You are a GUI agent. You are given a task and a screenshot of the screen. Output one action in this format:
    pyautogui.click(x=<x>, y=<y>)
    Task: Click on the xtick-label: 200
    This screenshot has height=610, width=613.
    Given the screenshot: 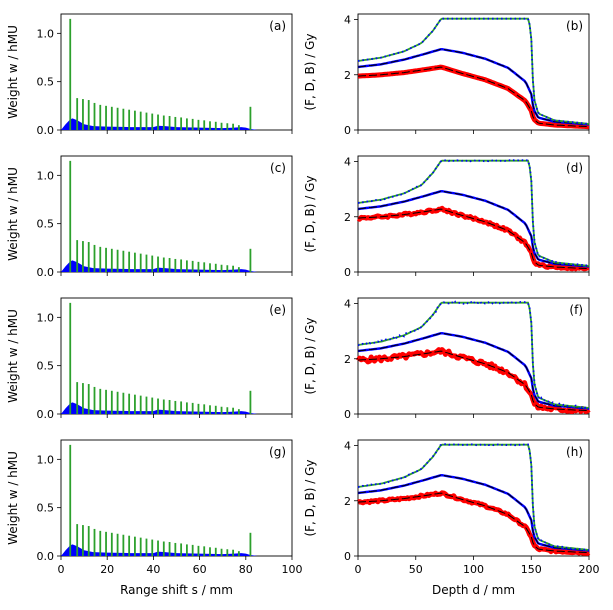 What is the action you would take?
    pyautogui.click(x=589, y=569)
    